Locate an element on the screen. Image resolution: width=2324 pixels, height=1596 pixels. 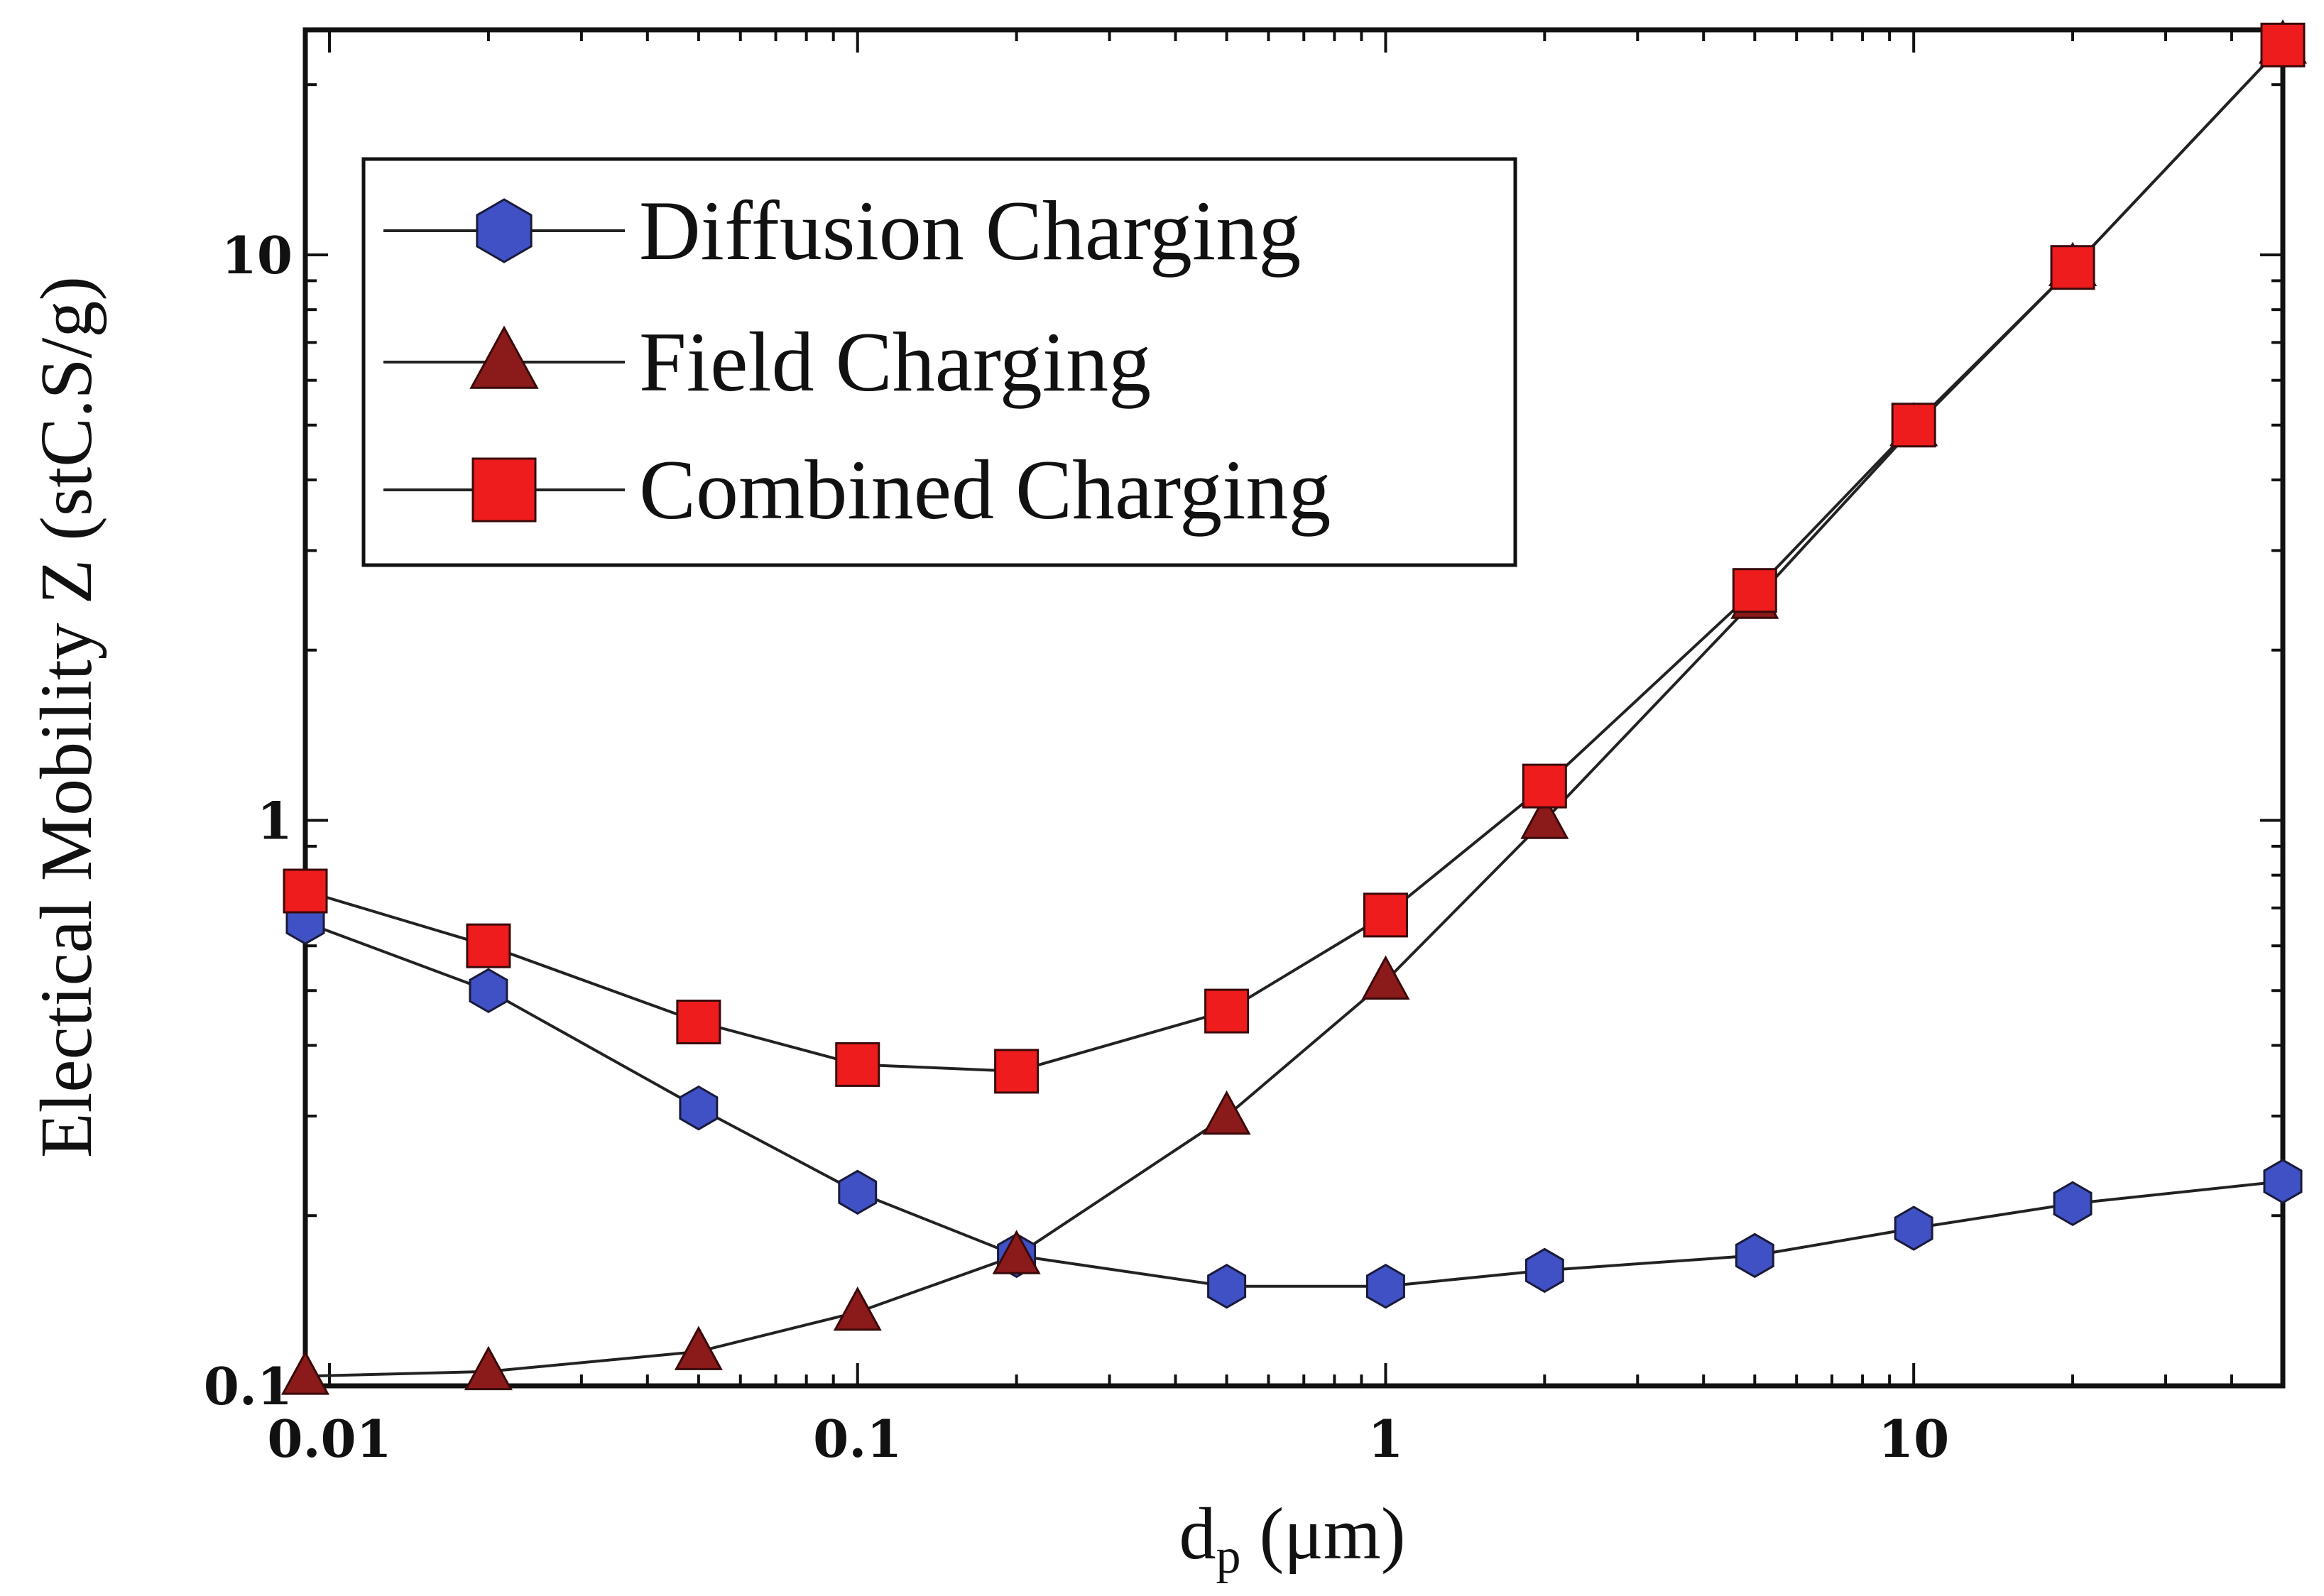
square-marker-icon is located at coordinates (504, 490).